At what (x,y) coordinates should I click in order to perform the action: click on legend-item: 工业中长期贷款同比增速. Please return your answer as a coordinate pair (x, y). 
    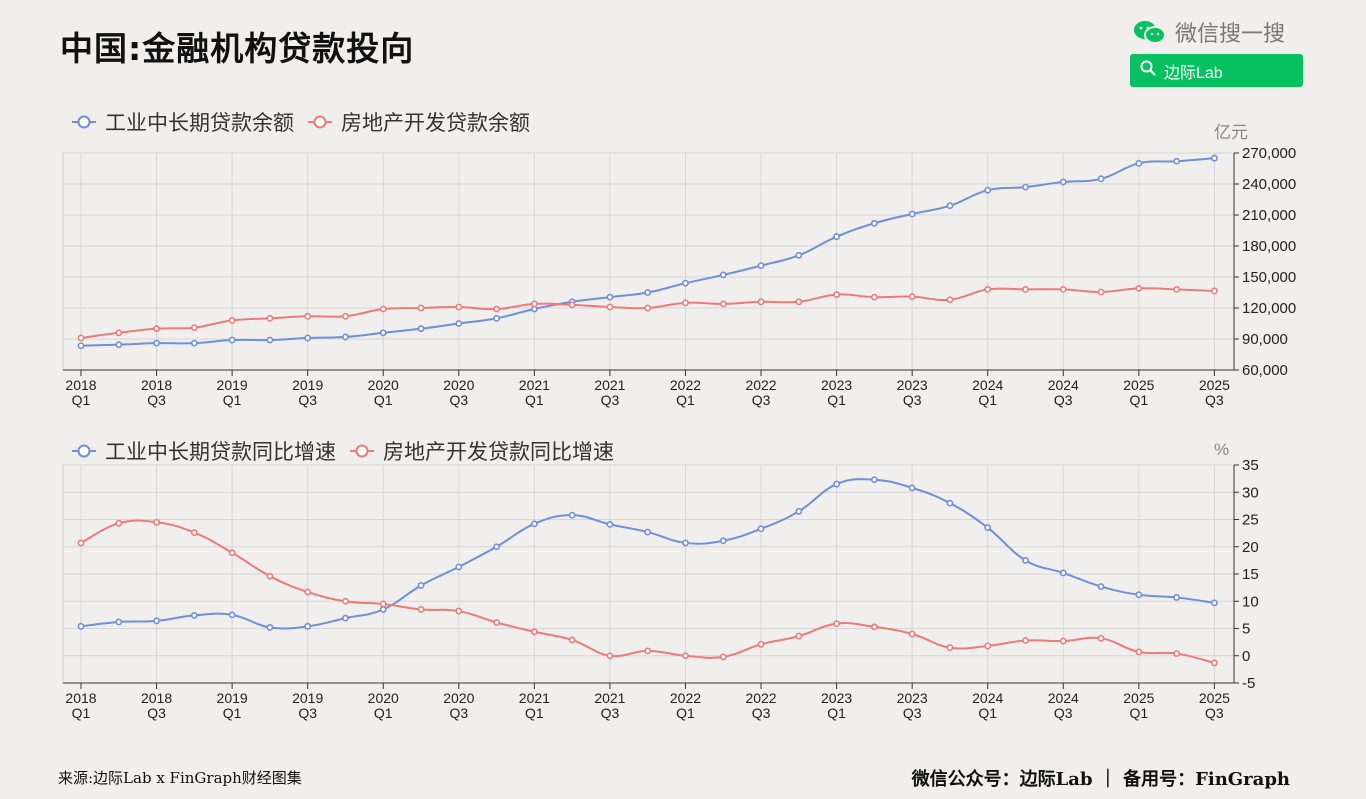
    Looking at the image, I should click on (204, 452).